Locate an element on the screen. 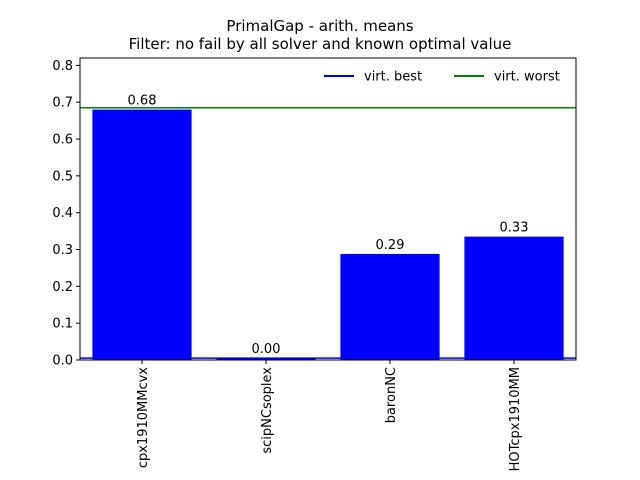 This screenshot has height=480, width=640. y-tick-label: 0.6 is located at coordinates (62, 140).